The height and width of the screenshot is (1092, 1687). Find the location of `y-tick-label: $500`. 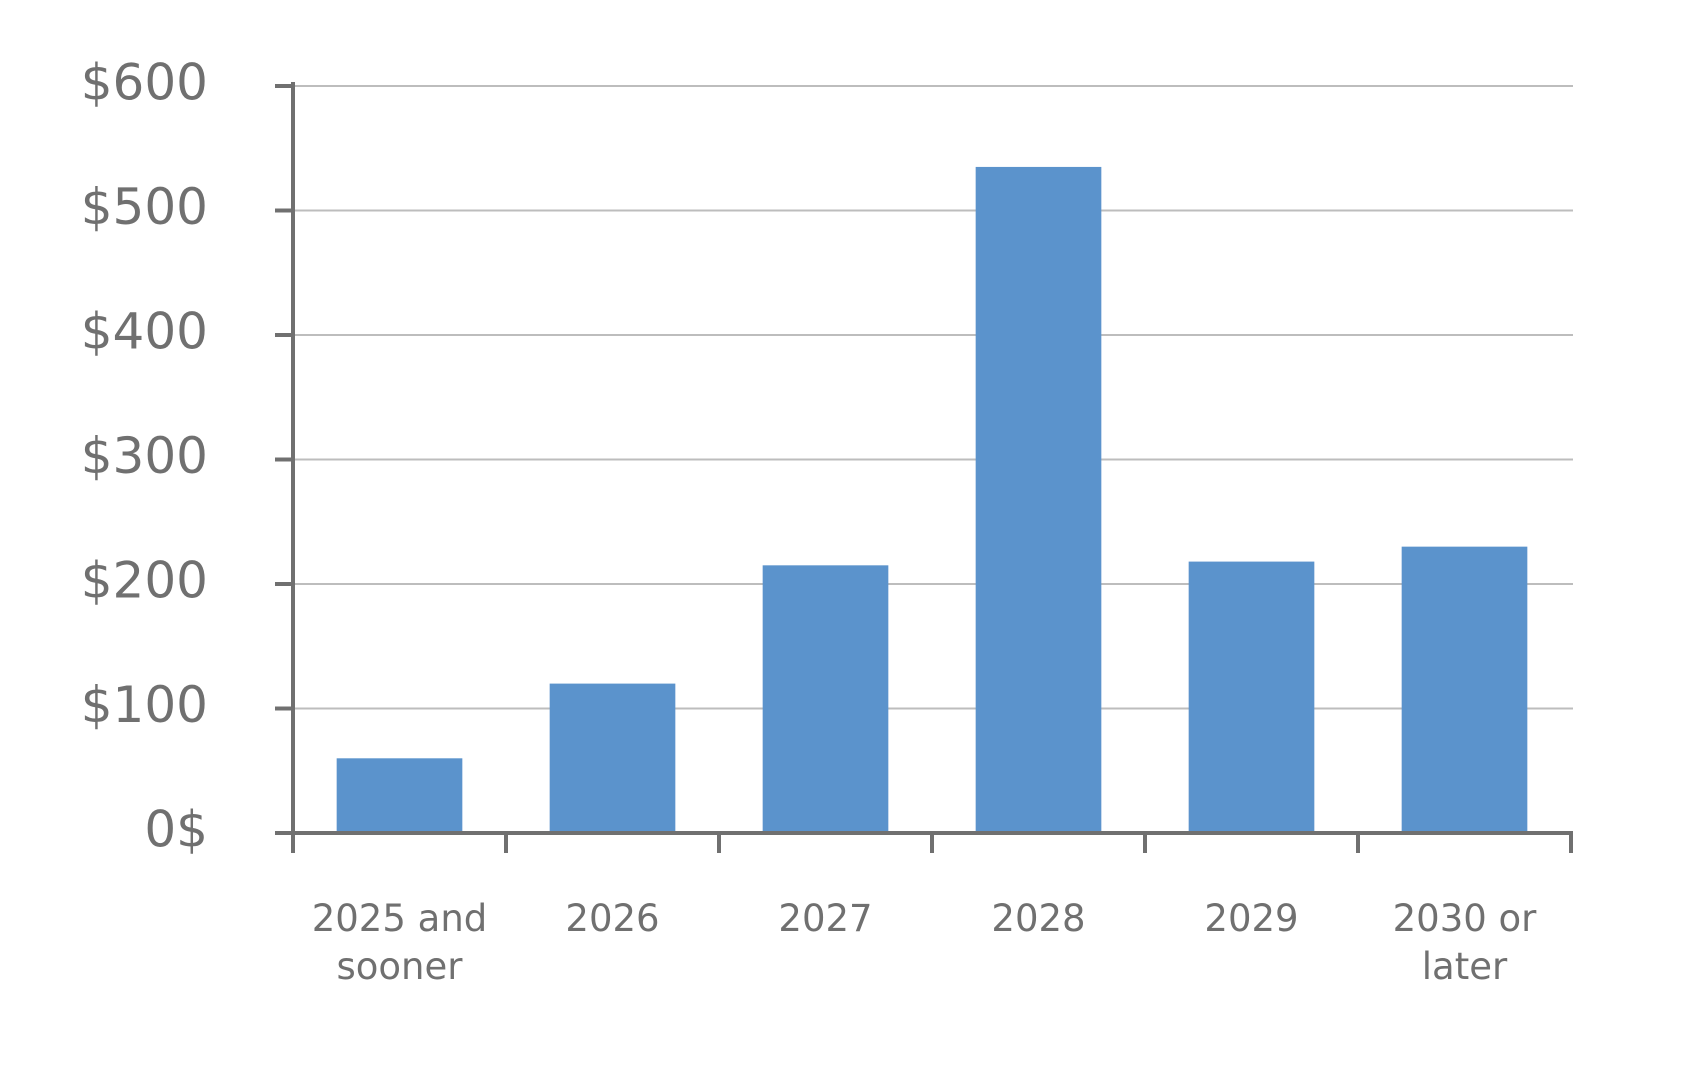

y-tick-label: $500 is located at coordinates (144, 207).